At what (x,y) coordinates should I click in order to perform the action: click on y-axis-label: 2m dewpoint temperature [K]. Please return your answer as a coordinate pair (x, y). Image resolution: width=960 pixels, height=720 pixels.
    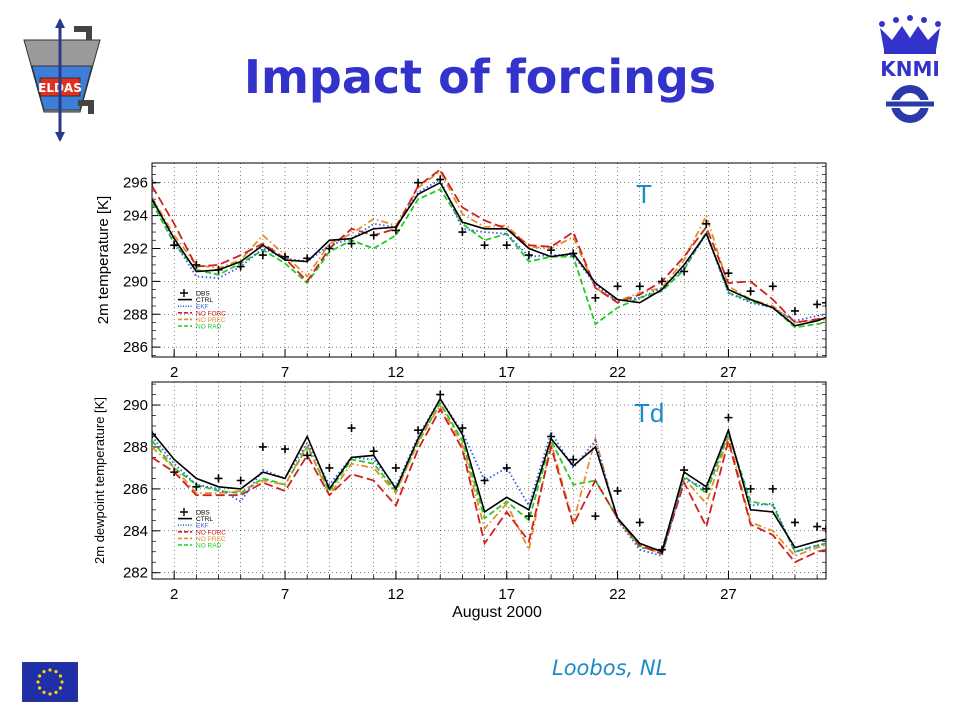
    Looking at the image, I should click on (99, 480).